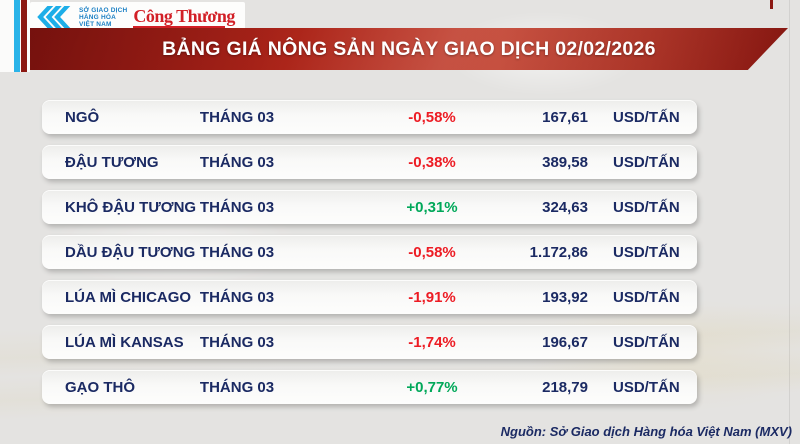 This screenshot has width=800, height=444. What do you see at coordinates (97, 17) in the screenshot?
I see `mxv-logo-line: HÀNG HÓA` at bounding box center [97, 17].